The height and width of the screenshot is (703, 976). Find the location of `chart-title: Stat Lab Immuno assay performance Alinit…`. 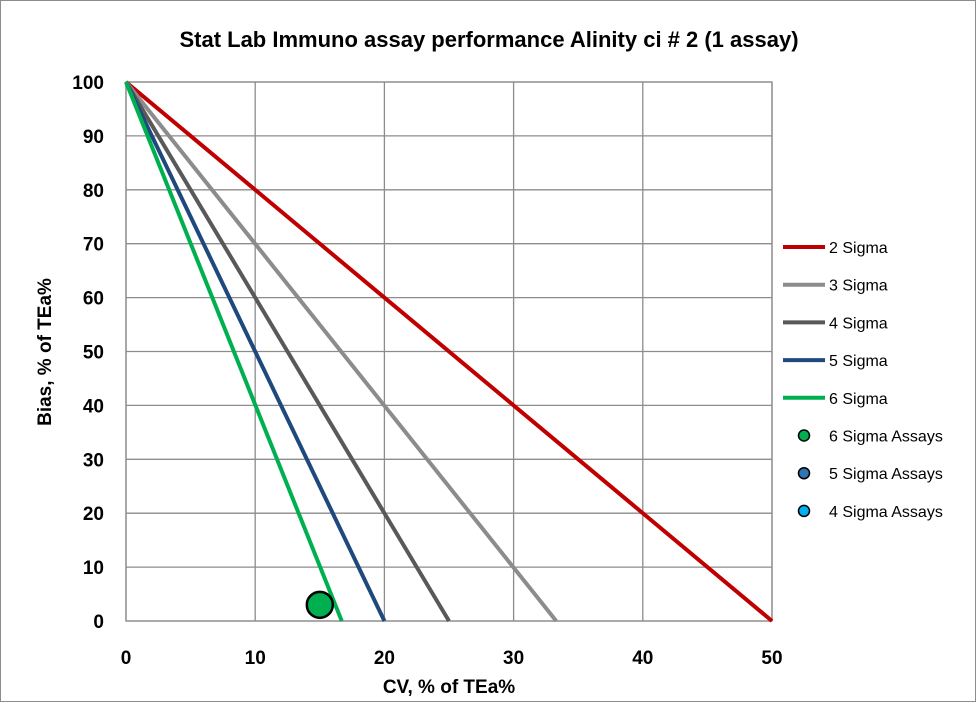

chart-title: Stat Lab Immuno assay performance Alinit… is located at coordinates (488, 39).